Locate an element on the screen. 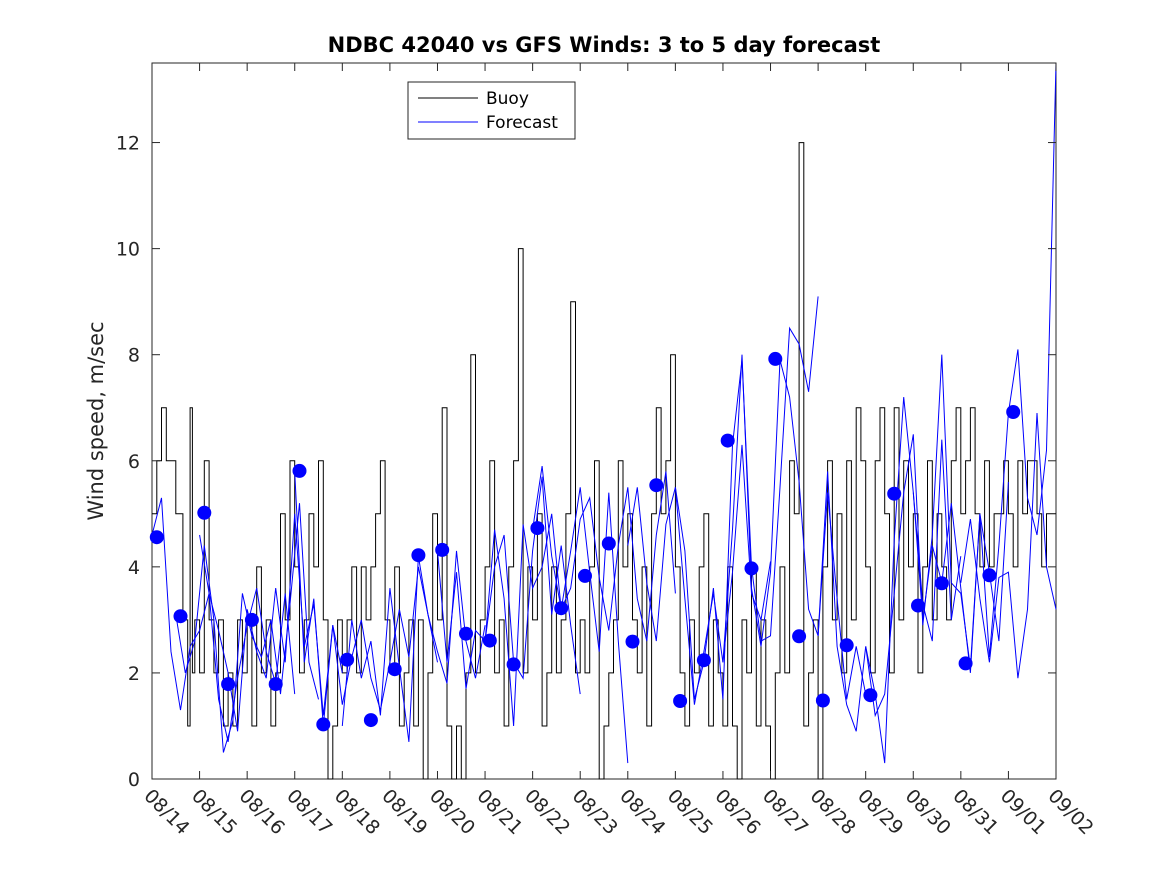  legend: Buoy Forecast is located at coordinates (491, 110).